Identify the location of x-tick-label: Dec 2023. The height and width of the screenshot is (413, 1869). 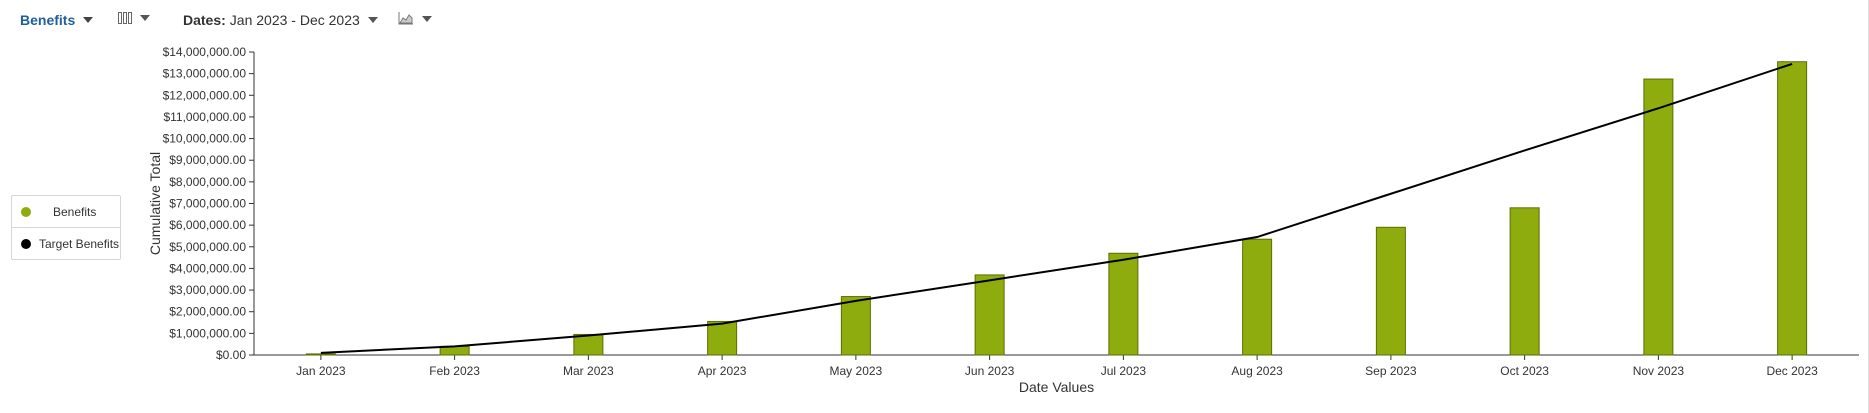
(1792, 371).